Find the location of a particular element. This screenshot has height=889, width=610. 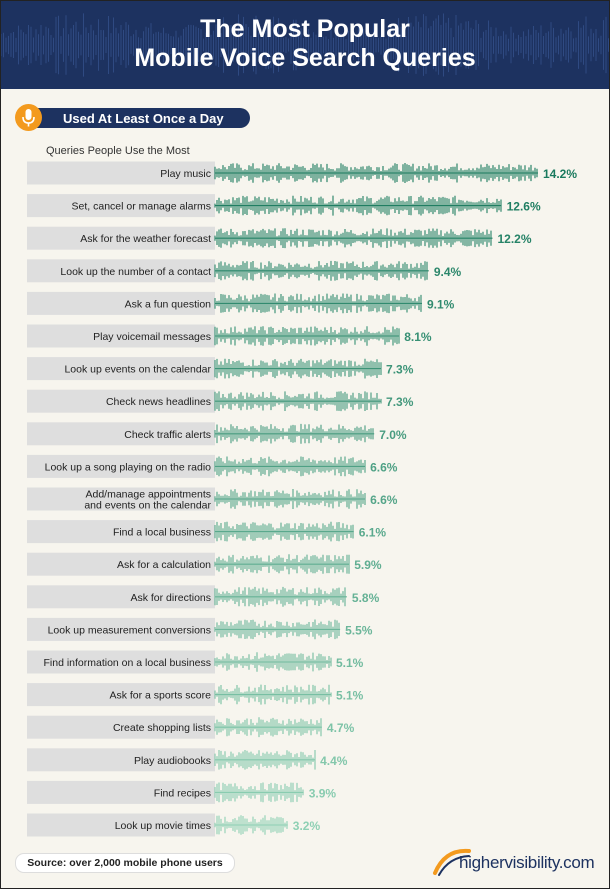

category-label: Look up movie times is located at coordinates (163, 826).